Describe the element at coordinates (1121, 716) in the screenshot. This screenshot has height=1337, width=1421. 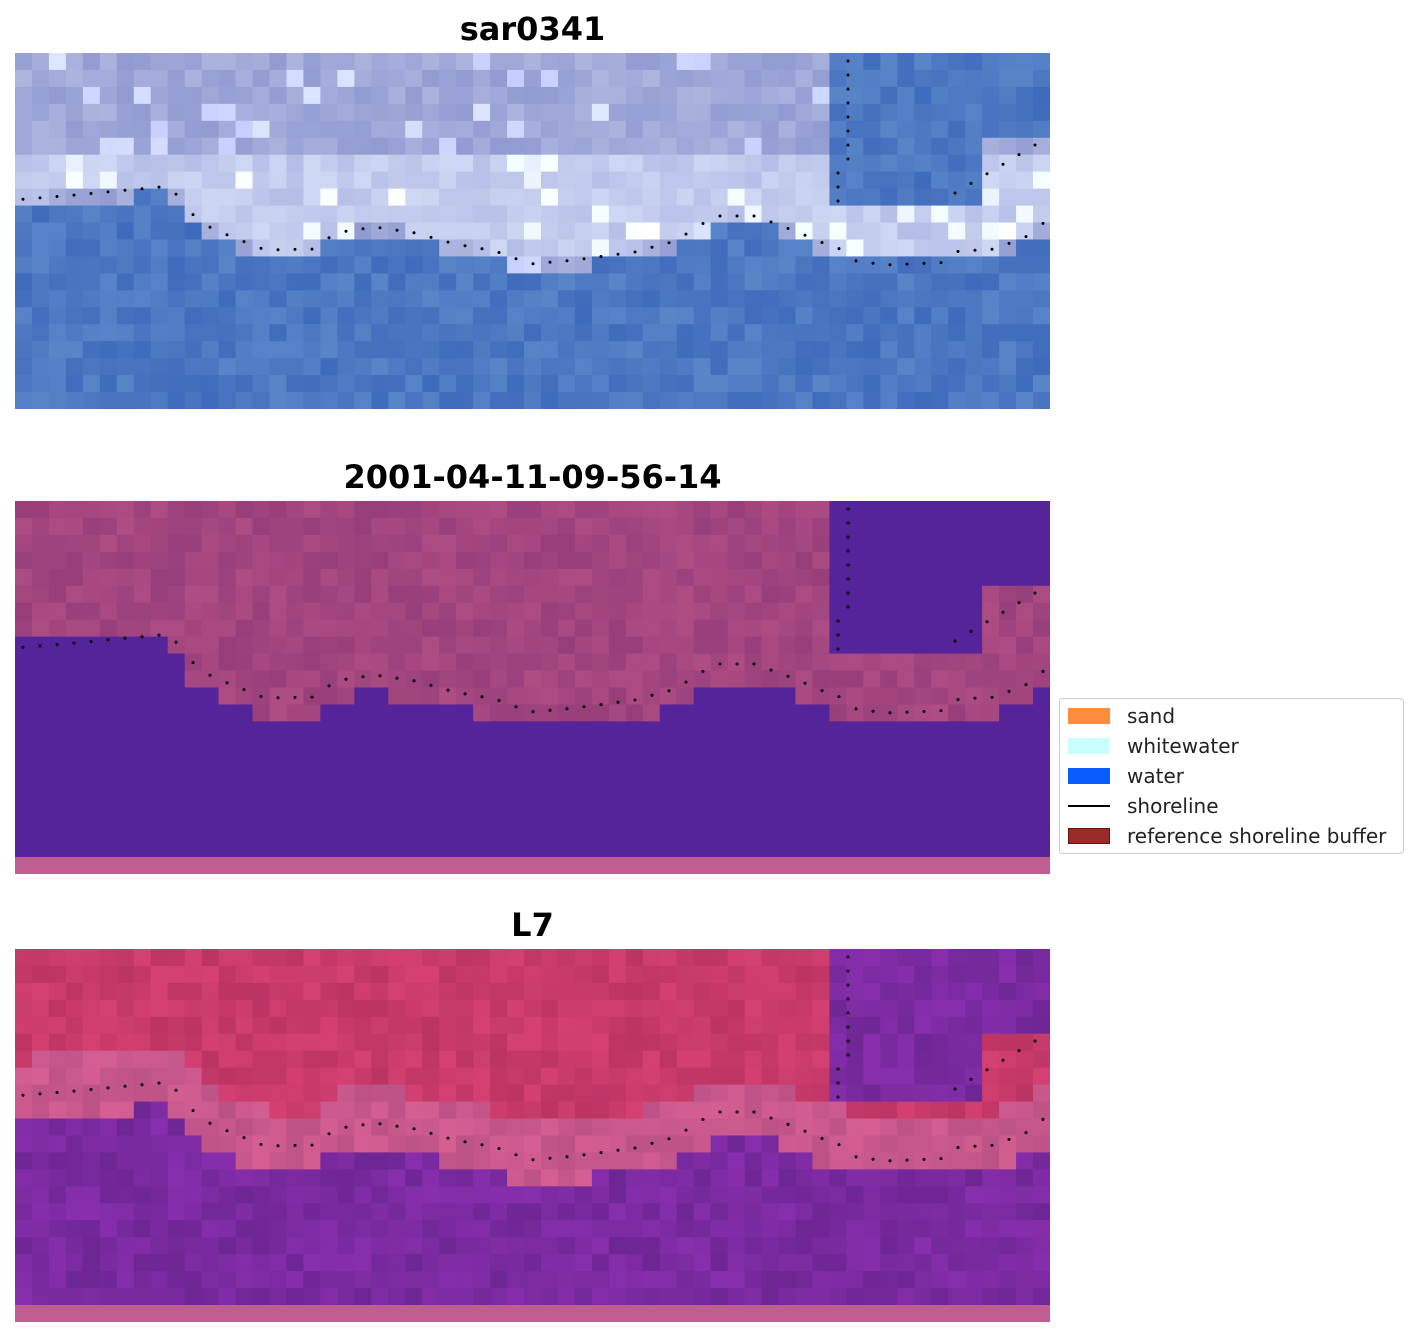
I see `legend-item-sand: sand` at that location.